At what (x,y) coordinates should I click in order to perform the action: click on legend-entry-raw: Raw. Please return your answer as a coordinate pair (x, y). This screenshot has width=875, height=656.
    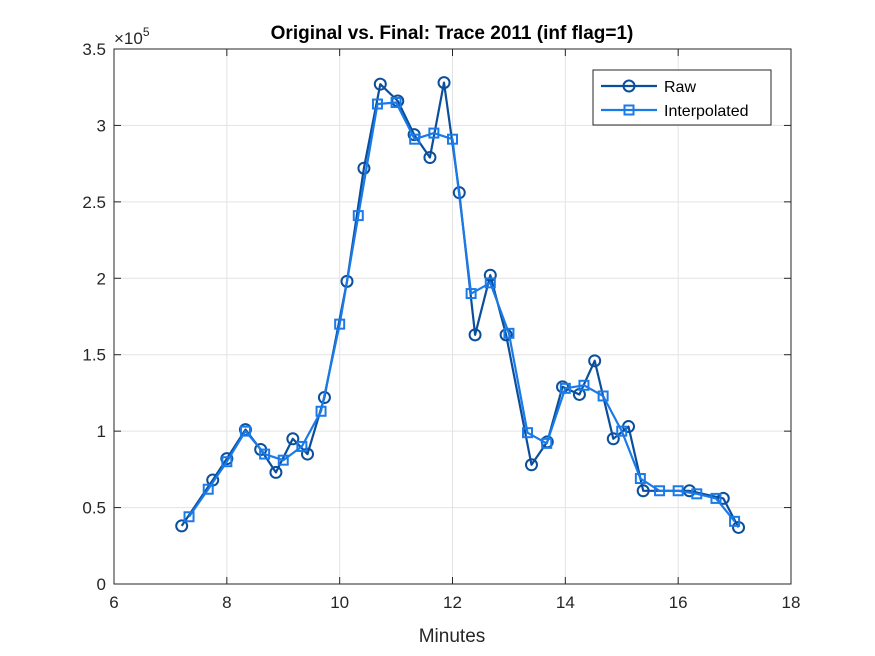
    Looking at the image, I should click on (648, 87).